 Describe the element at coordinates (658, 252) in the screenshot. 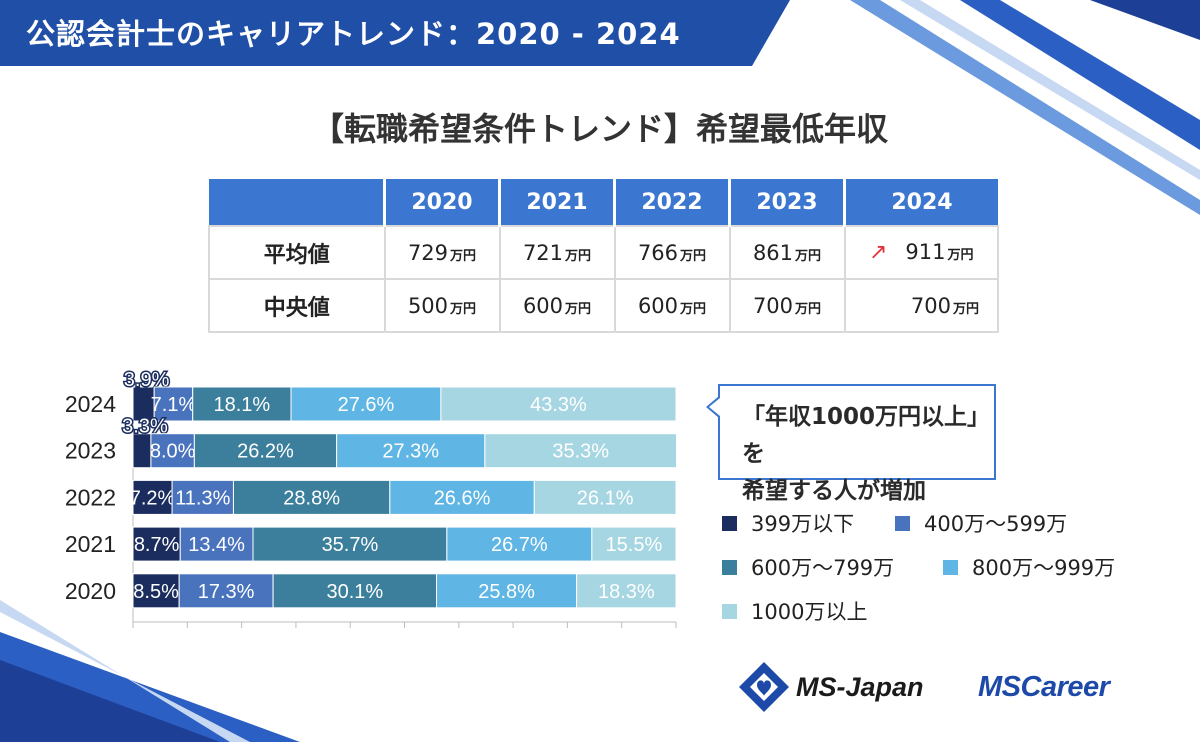

I see `cell-value: 766` at that location.